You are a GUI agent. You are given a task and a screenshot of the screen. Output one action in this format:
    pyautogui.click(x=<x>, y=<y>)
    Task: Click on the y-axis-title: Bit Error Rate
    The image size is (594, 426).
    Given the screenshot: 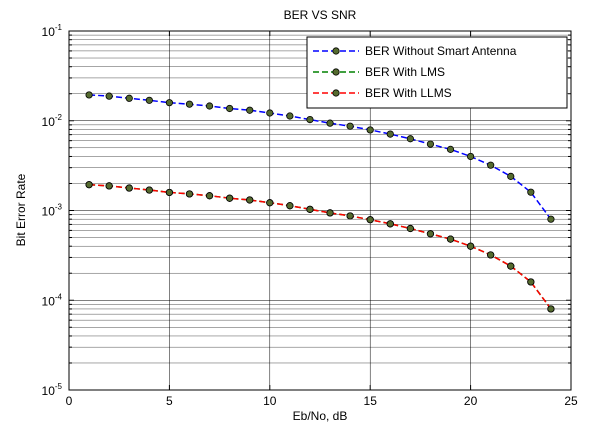 What is the action you would take?
    pyautogui.click(x=21, y=209)
    